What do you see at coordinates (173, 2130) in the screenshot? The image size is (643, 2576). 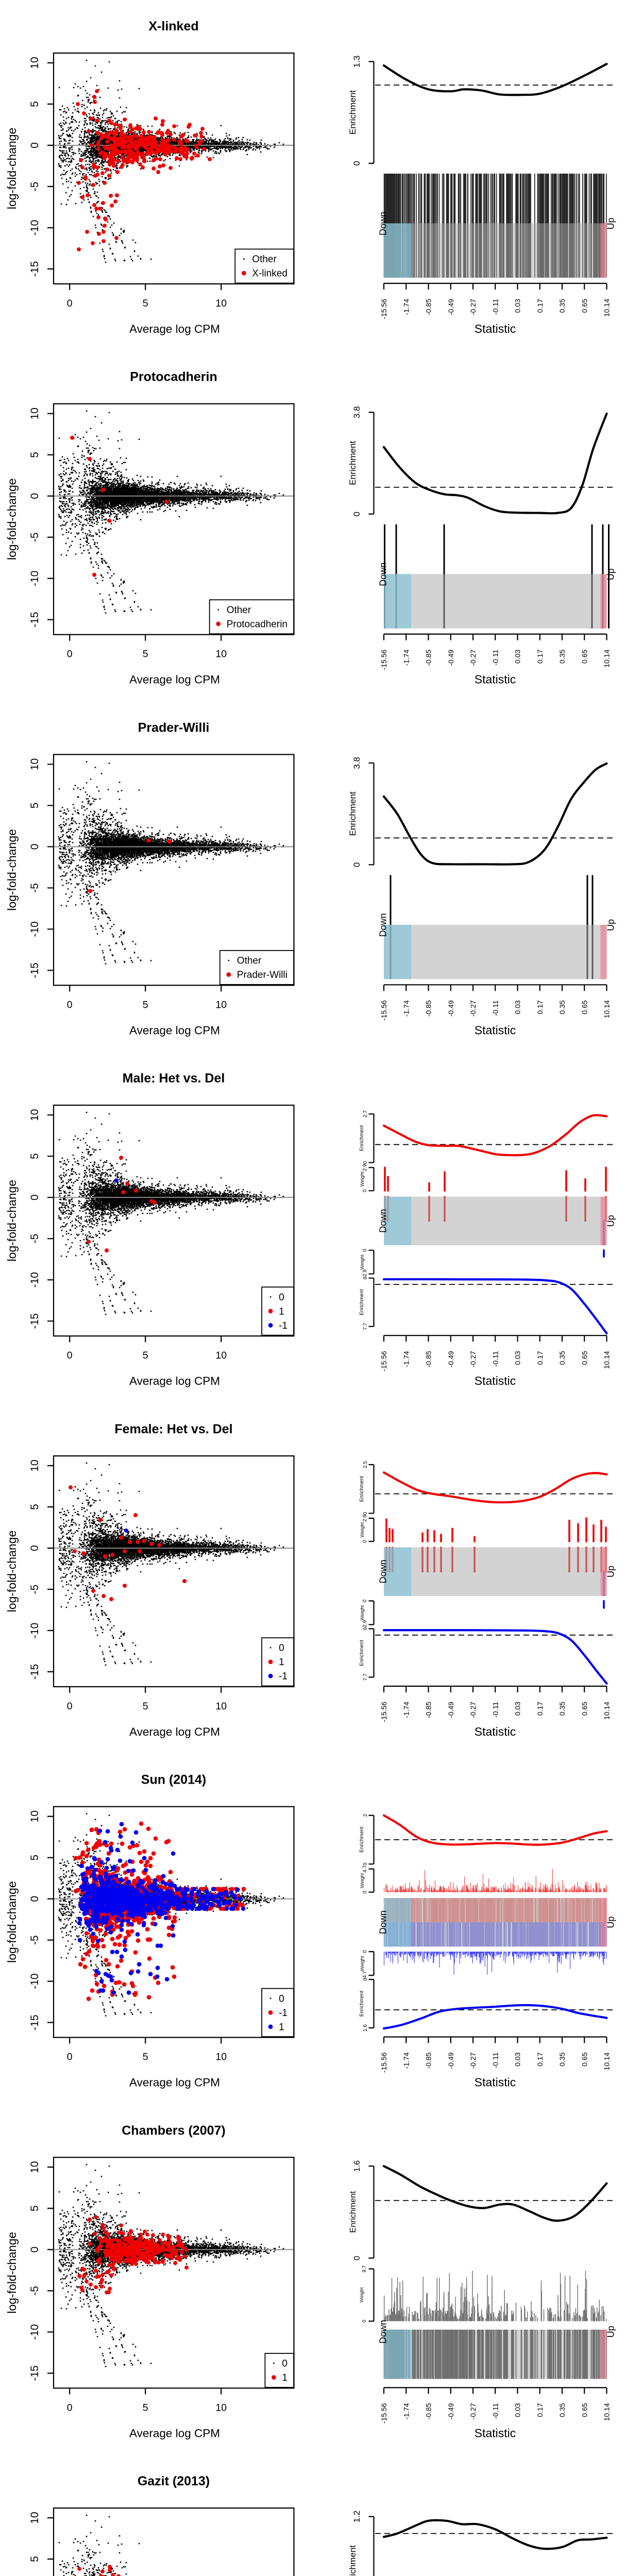 I see `svg-text: Chambers (2007)` at bounding box center [173, 2130].